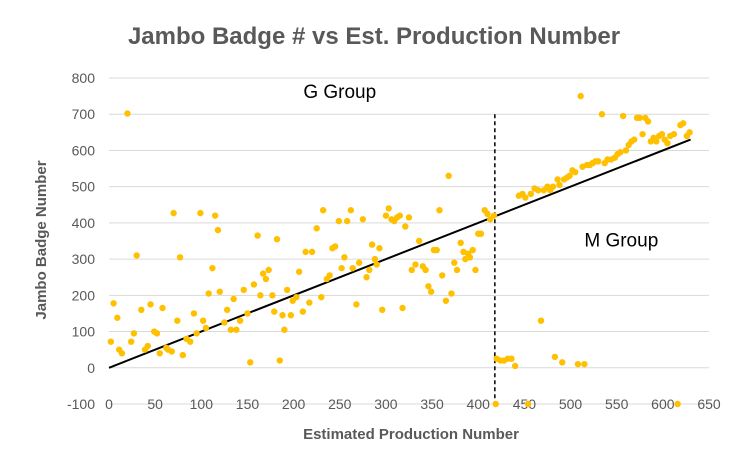  I want to click on x-tick-label: 150, so click(248, 404).